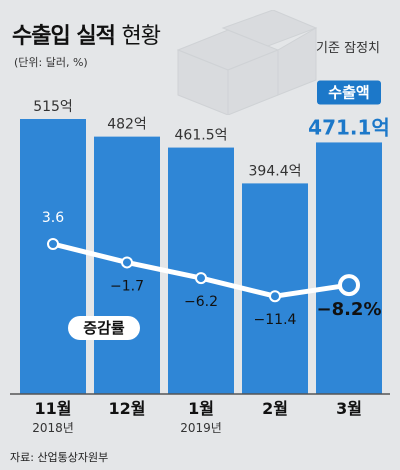  Describe the element at coordinates (247, 62) in the screenshot. I see `boxes-illustration` at that location.